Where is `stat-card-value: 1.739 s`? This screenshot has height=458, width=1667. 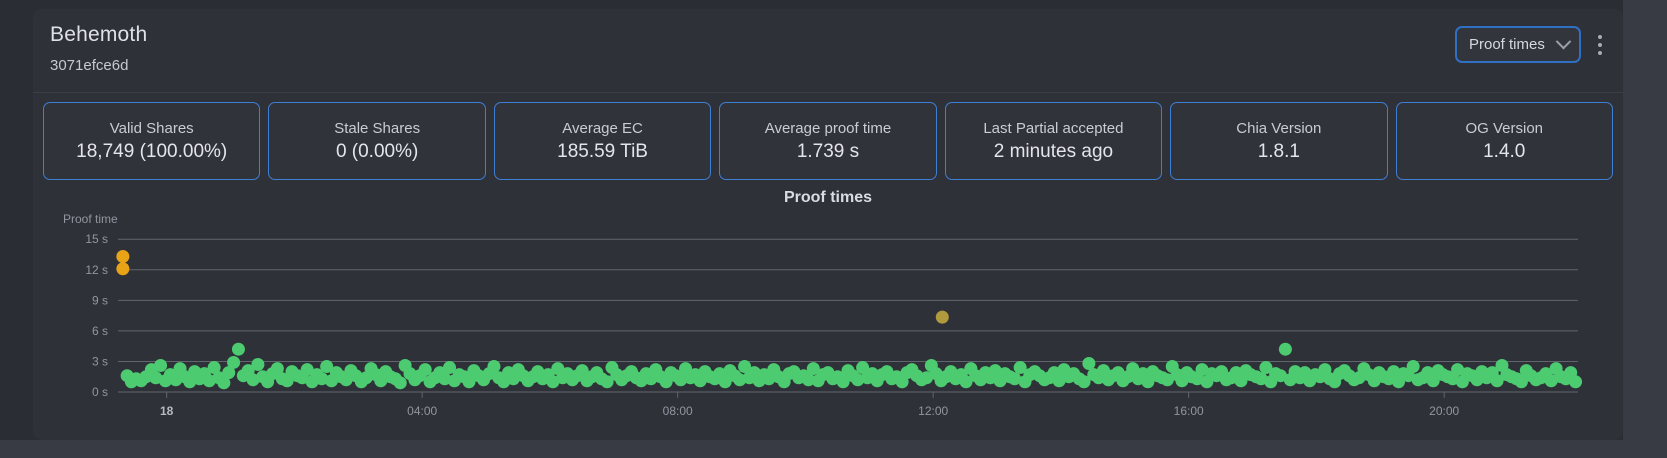 stat-card-value: 1.739 s is located at coordinates (828, 151).